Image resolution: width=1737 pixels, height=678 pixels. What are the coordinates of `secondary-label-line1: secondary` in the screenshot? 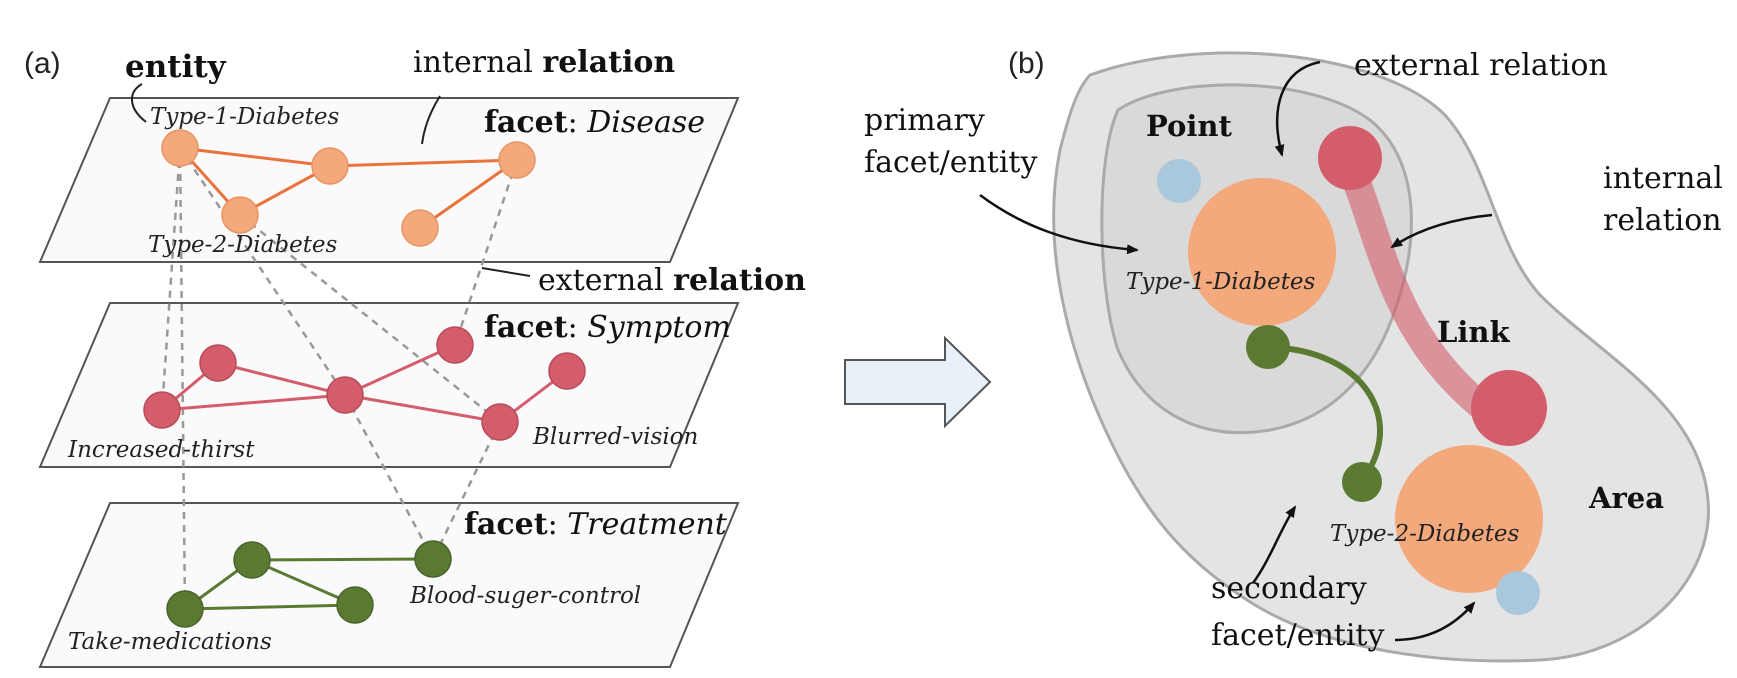 It's located at (1289, 588).